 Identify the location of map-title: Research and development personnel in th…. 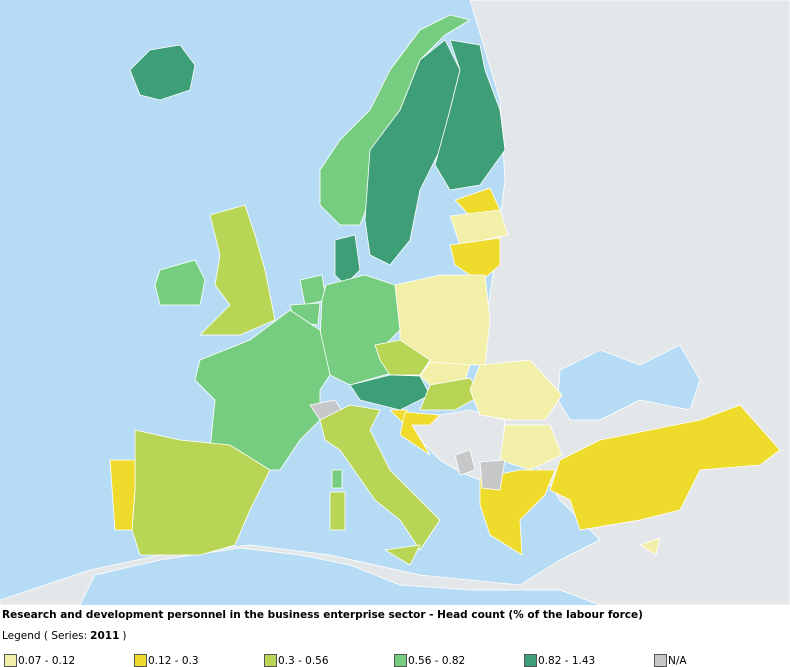
(322, 615).